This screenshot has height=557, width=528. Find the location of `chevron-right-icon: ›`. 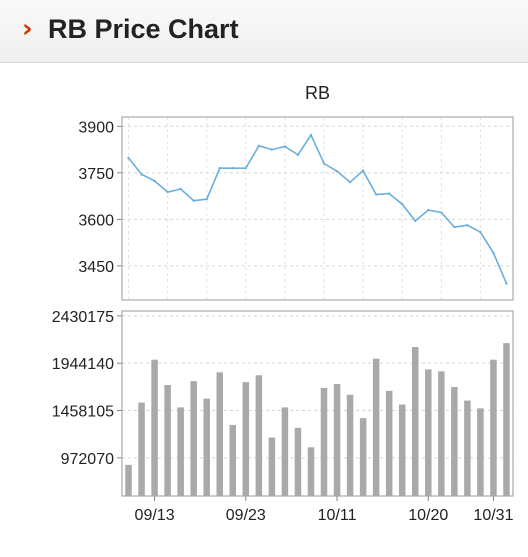

chevron-right-icon: › is located at coordinates (27, 29).